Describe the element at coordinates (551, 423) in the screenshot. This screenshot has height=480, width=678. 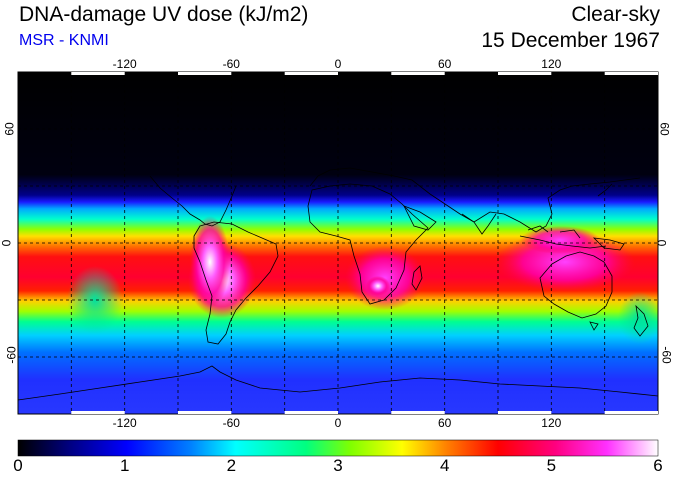
I see `lon-tick-bottom: 120` at that location.